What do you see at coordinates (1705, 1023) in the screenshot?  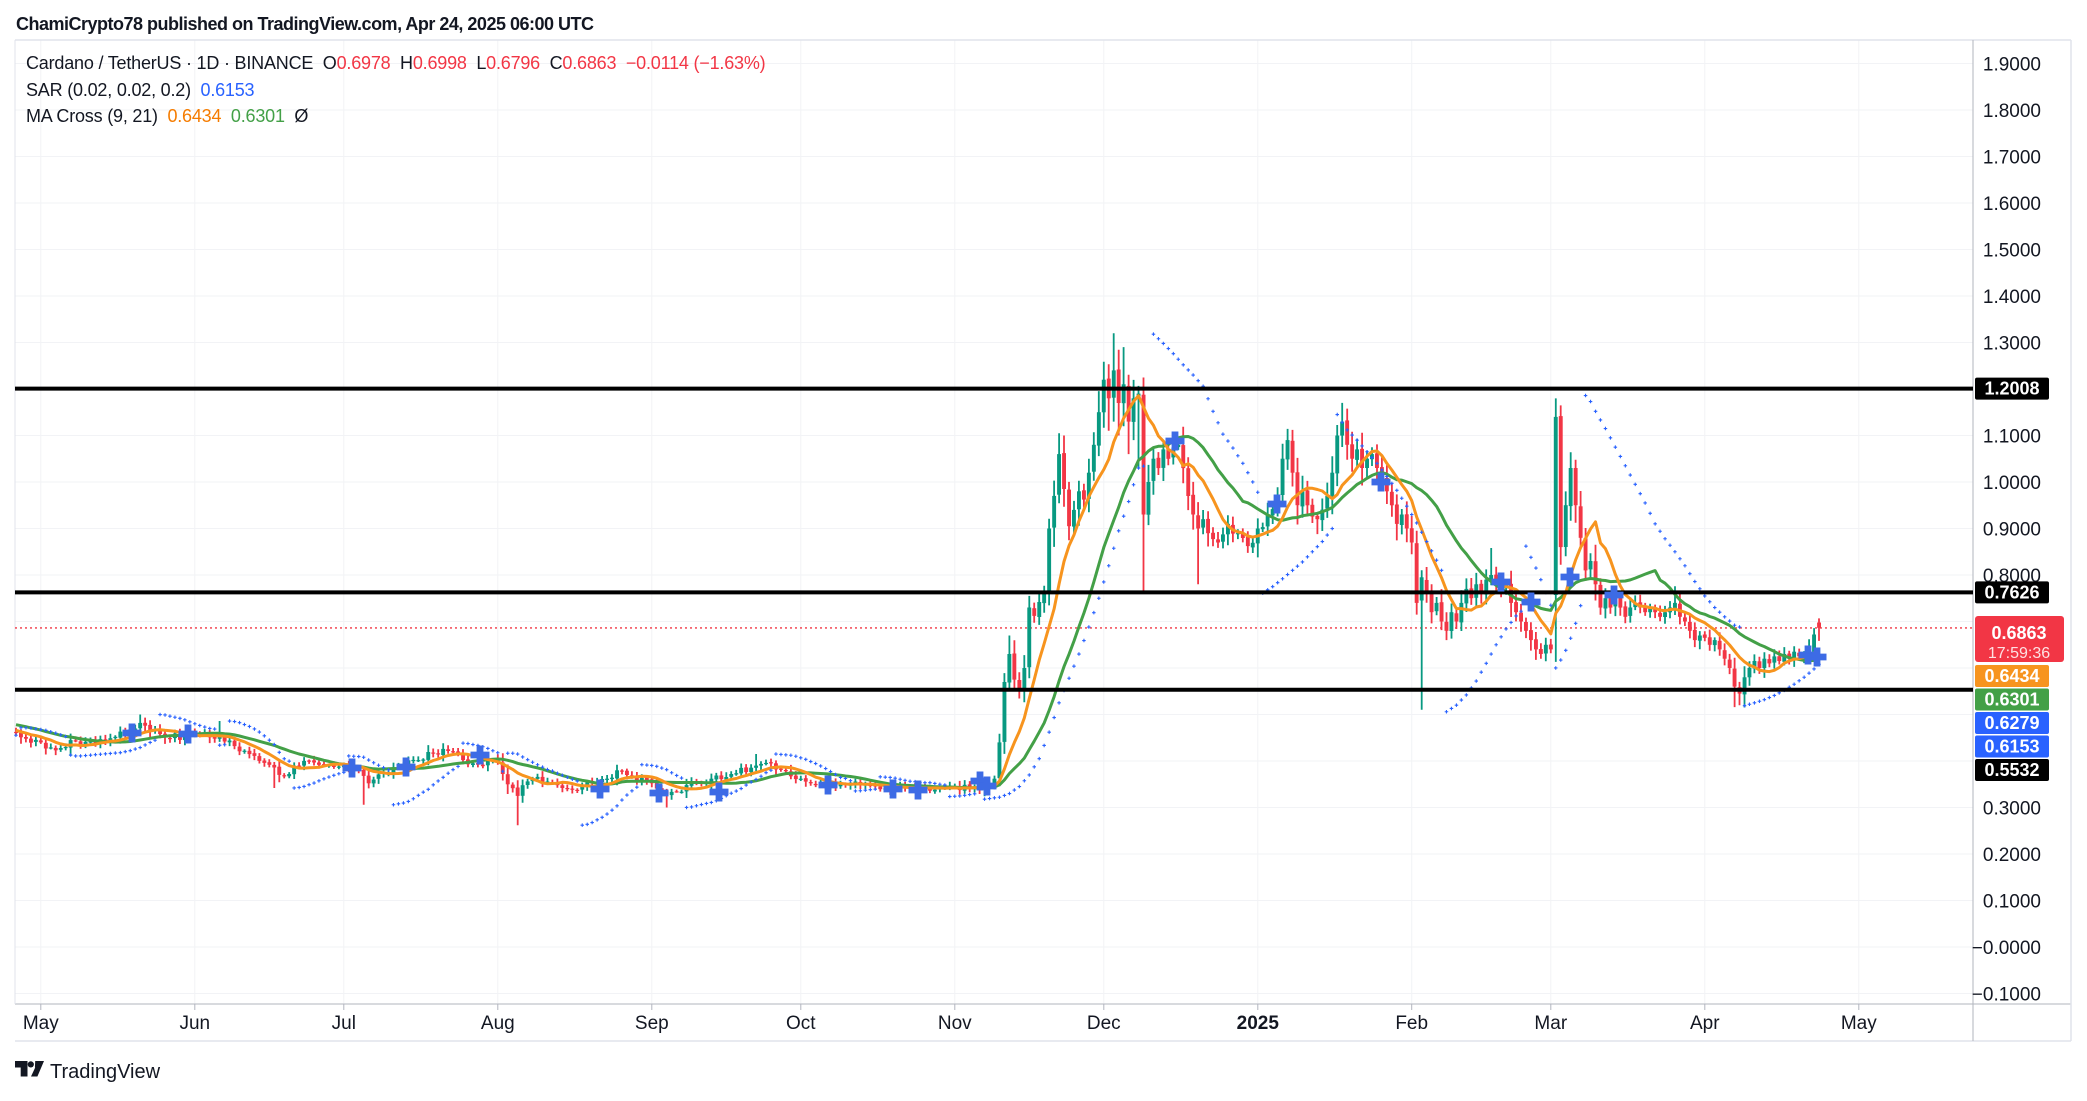 I see `svg-text: Apr` at bounding box center [1705, 1023].